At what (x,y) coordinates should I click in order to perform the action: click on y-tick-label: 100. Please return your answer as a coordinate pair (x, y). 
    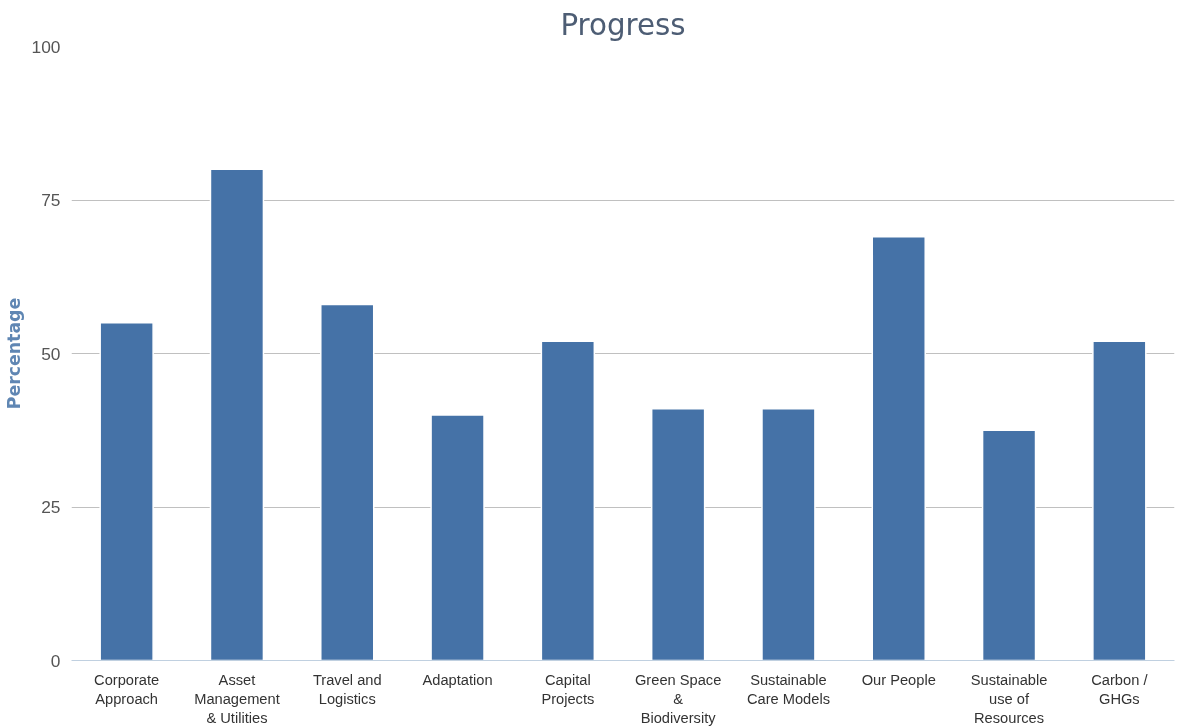
    Looking at the image, I should click on (46, 46).